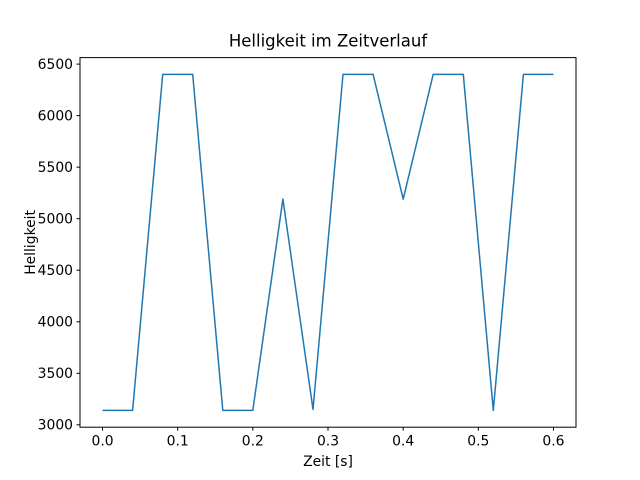 The width and height of the screenshot is (640, 480). What do you see at coordinates (55, 168) in the screenshot?
I see `y-tick-label: 5500` at bounding box center [55, 168].